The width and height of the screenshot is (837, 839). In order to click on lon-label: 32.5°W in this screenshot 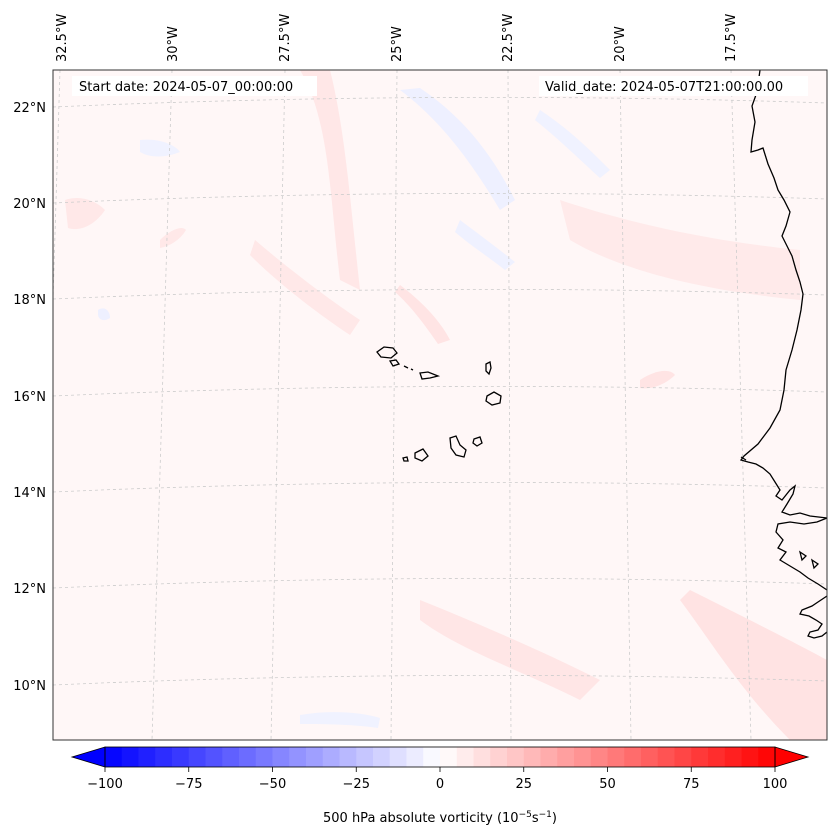, I will do `click(62, 38)`.